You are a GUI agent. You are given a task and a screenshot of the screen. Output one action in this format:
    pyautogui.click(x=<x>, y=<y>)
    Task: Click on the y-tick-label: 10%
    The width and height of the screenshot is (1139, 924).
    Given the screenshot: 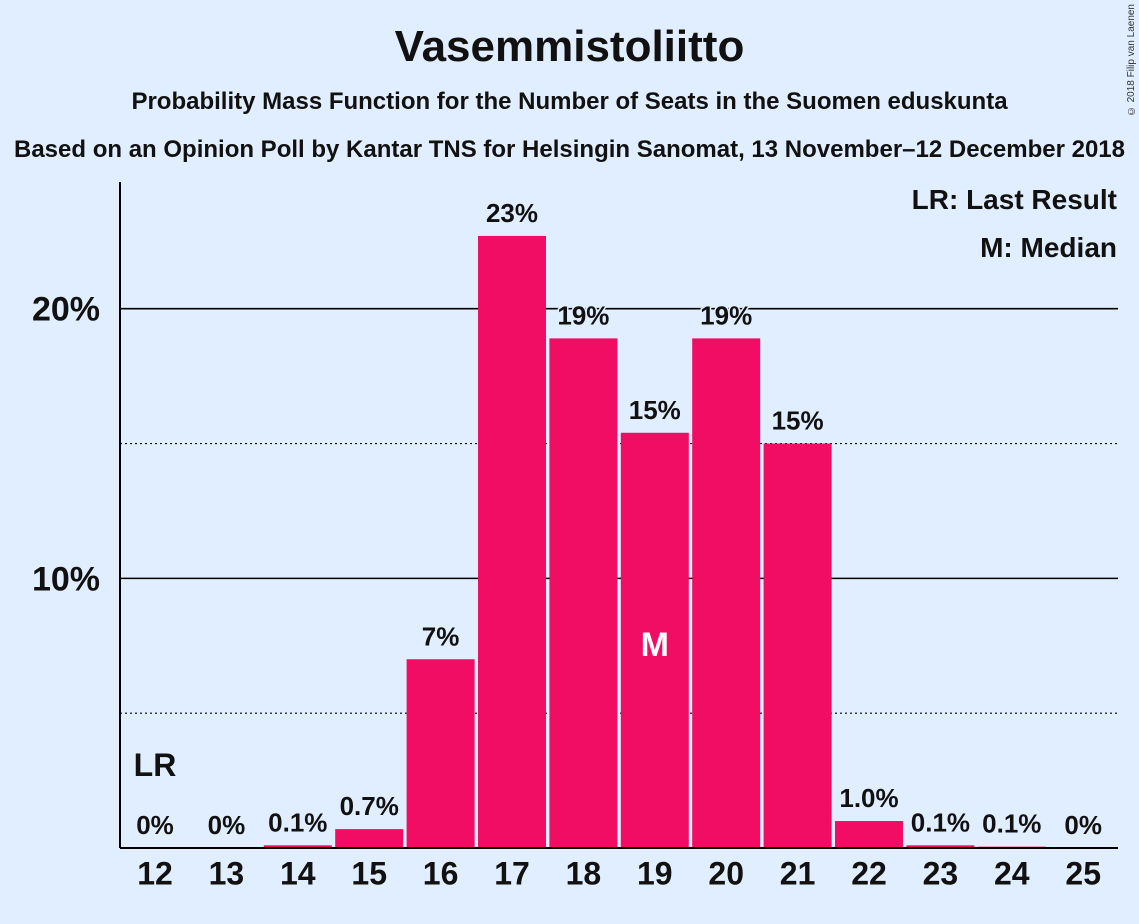 What is the action you would take?
    pyautogui.click(x=66, y=579)
    